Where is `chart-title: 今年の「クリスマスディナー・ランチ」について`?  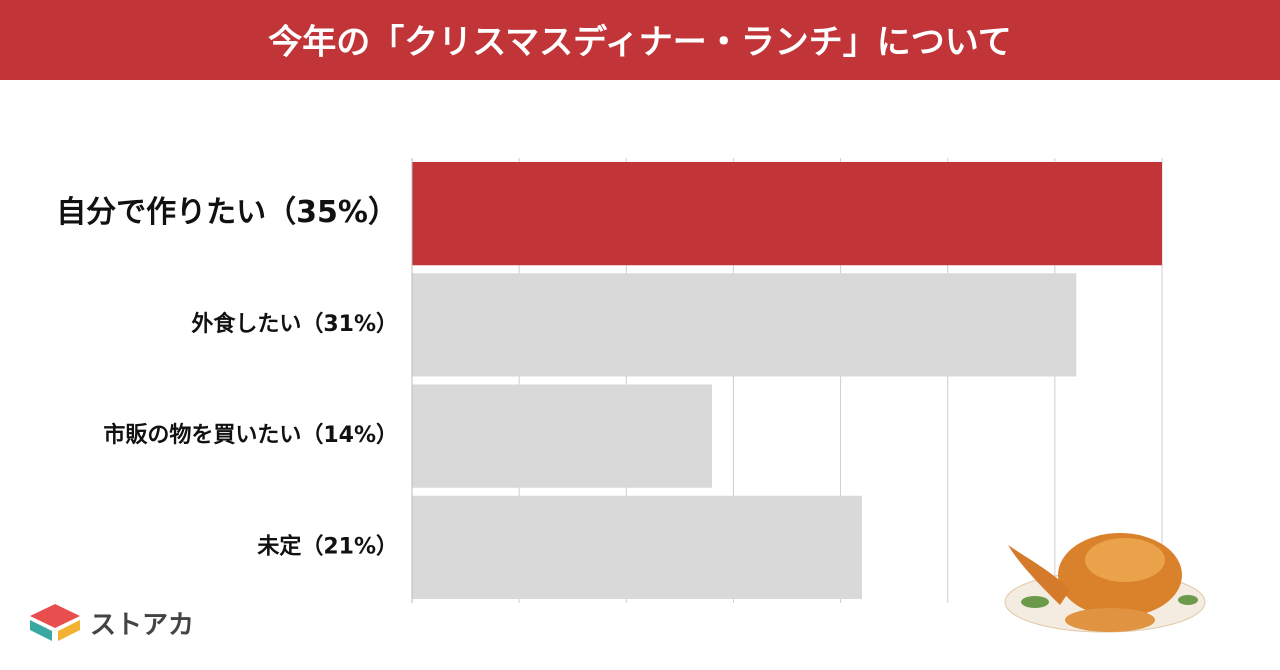 chart-title: 今年の「クリスマスディナー・ランチ」について is located at coordinates (640, 43).